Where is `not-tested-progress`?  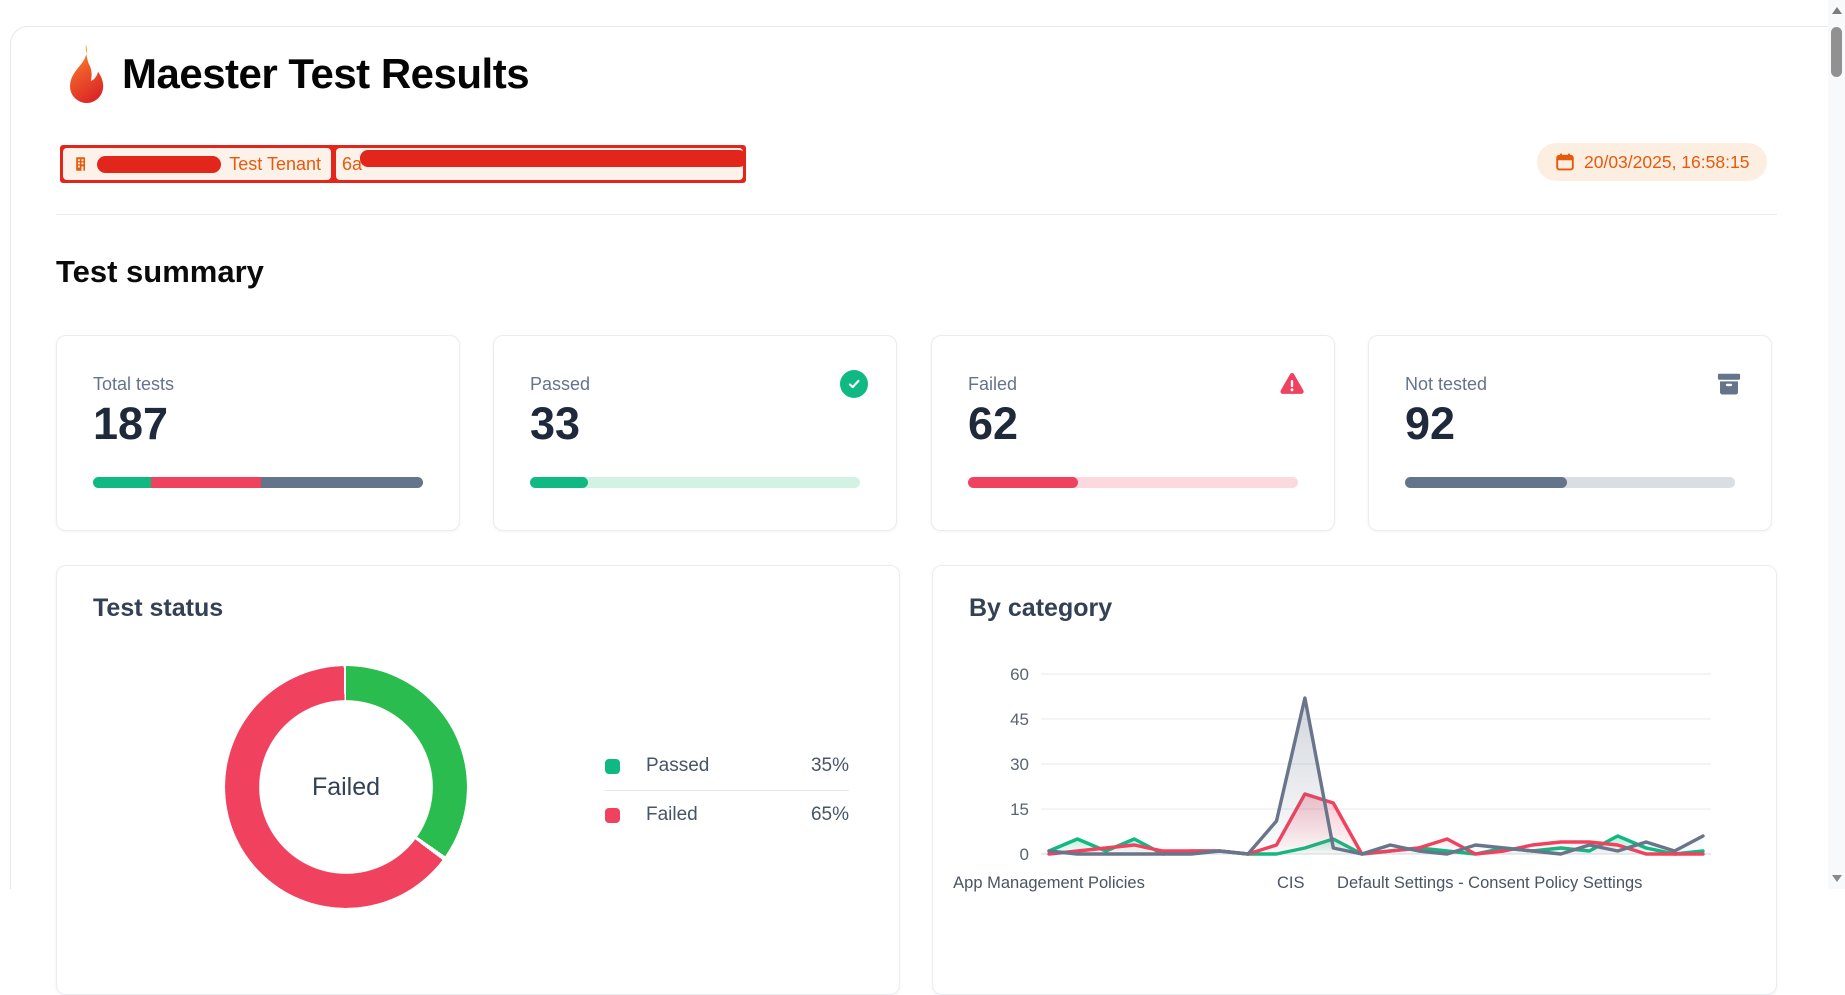
not-tested-progress is located at coordinates (1570, 482).